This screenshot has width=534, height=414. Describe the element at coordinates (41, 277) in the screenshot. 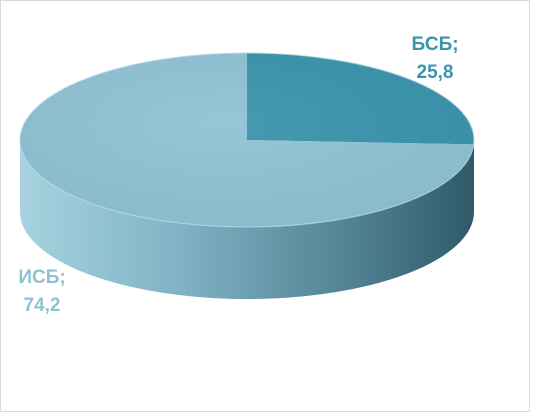

I see `data-label-isb-name: ИСБ;` at that location.